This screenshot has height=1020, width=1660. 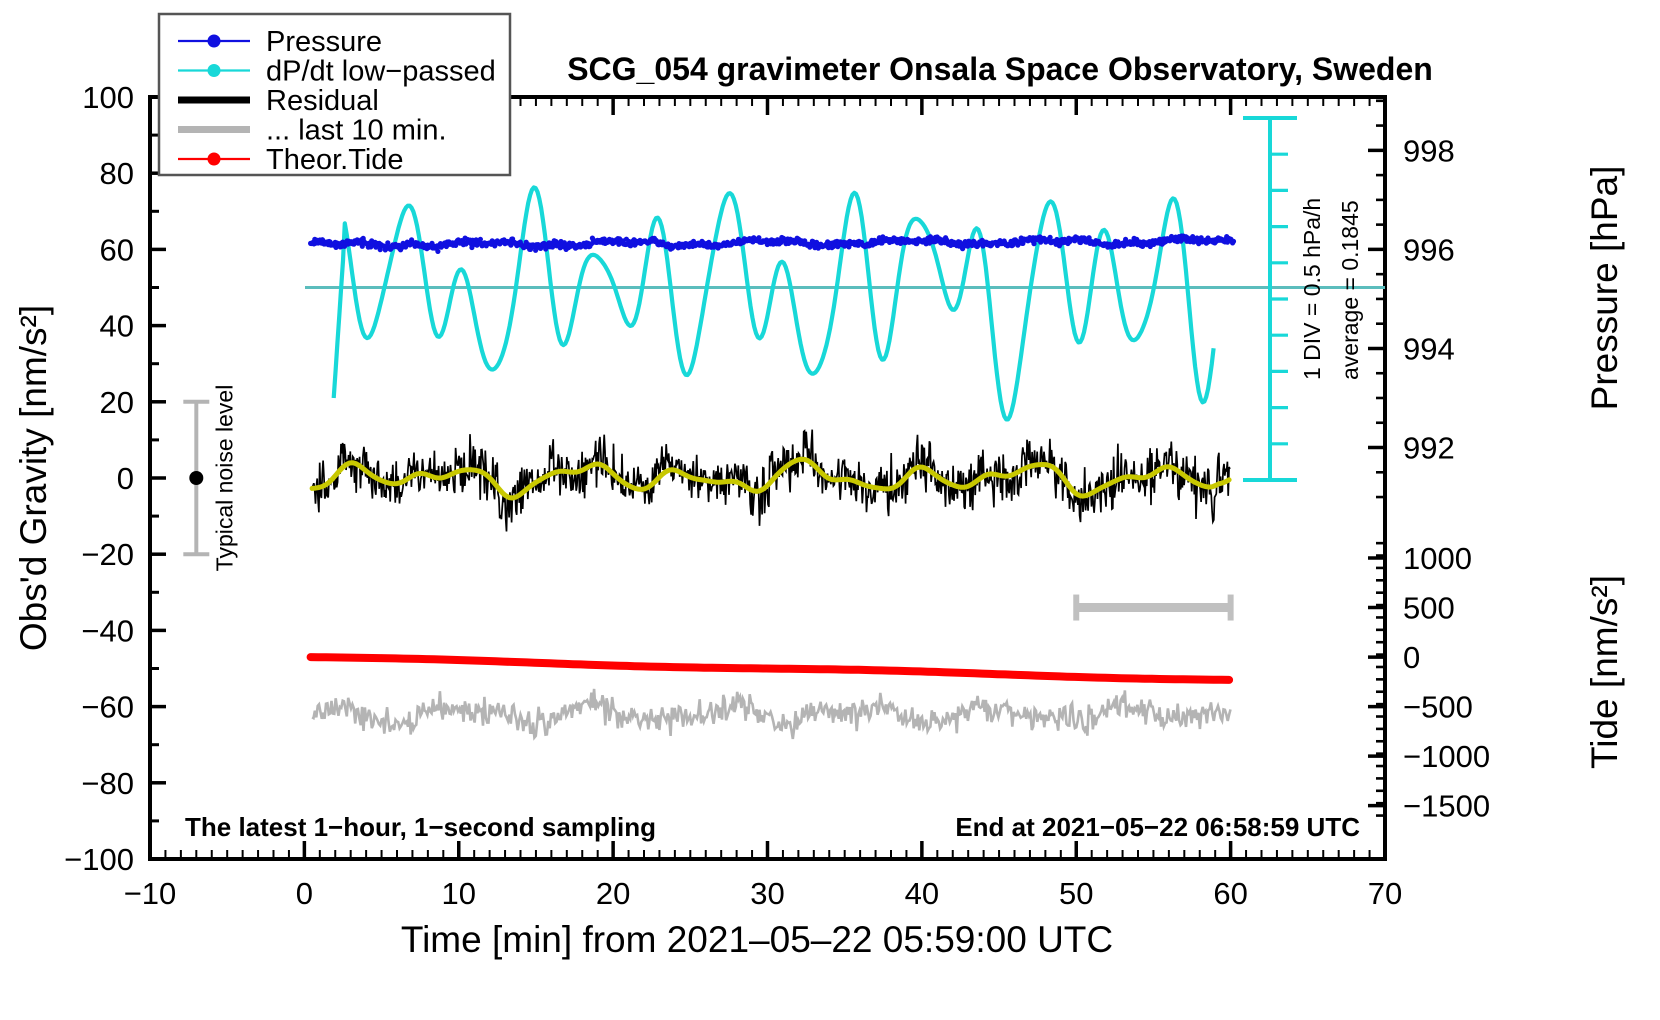 What do you see at coordinates (1429, 150) in the screenshot?
I see `pressure-tick-label-0: 998` at bounding box center [1429, 150].